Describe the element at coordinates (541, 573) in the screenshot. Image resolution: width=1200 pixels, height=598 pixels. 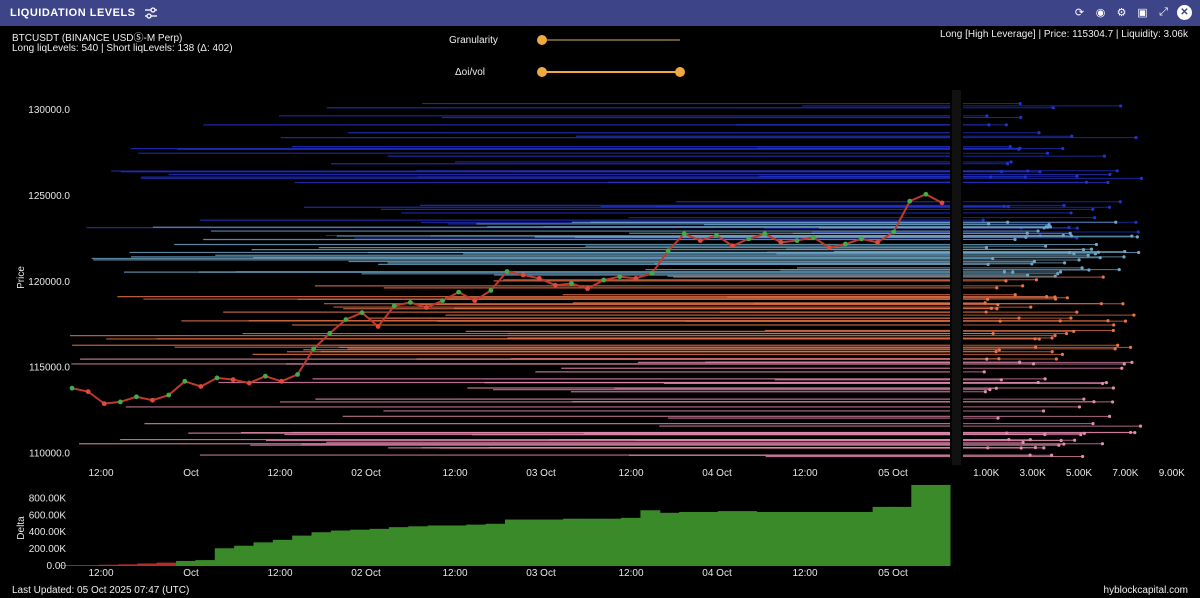
I see `delta-x-tick-label: 03 Oct` at that location.